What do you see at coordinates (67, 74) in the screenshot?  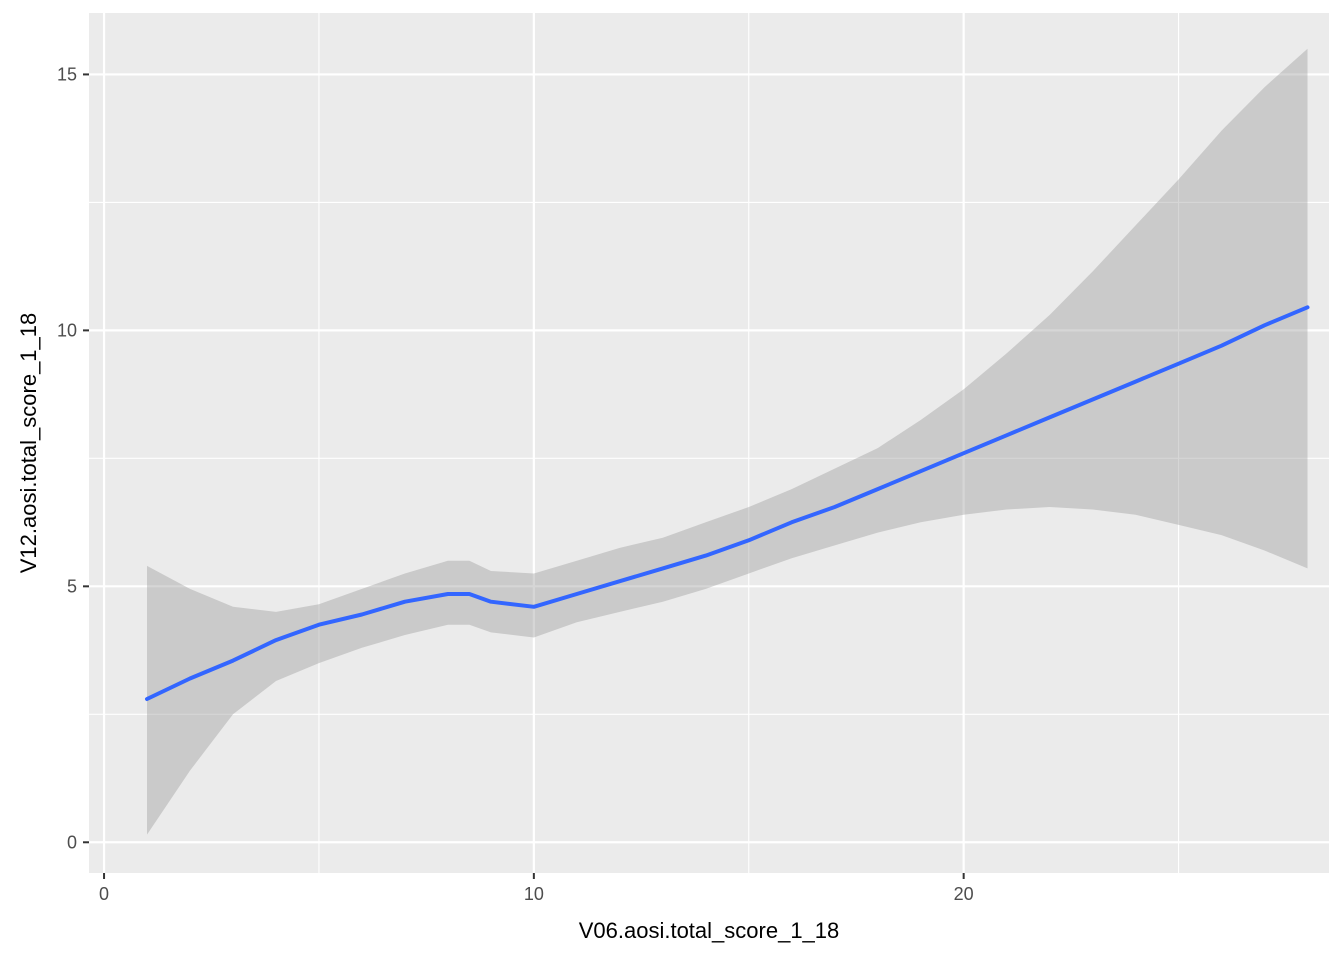 I see `y-tick-label: 15` at bounding box center [67, 74].